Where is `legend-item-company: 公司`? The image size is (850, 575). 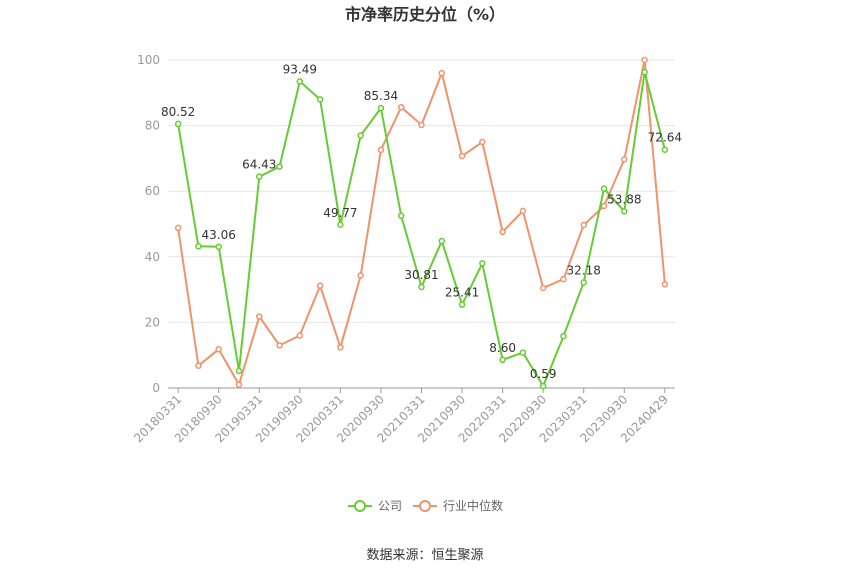 legend-item-company: 公司 is located at coordinates (375, 506).